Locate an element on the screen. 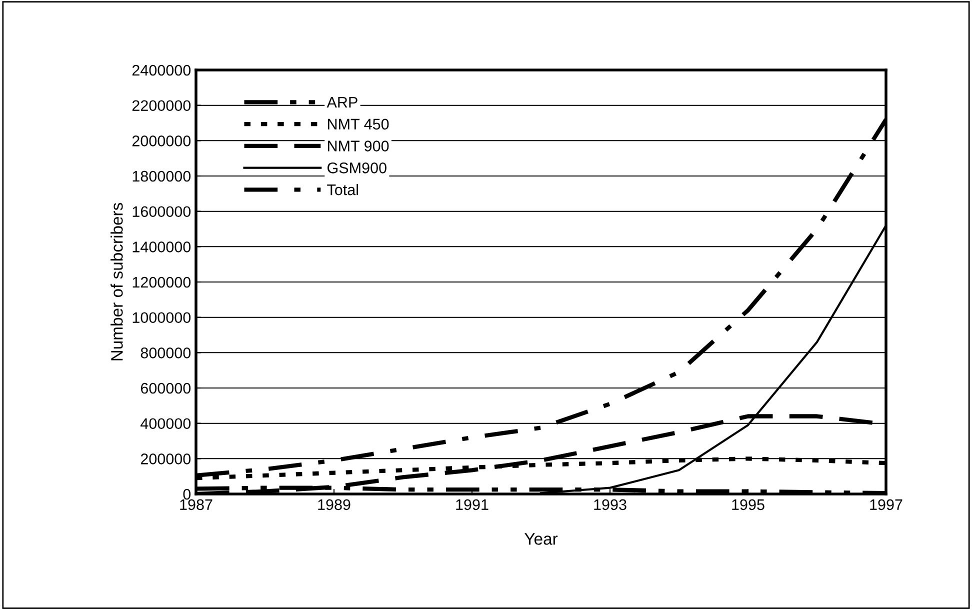 This screenshot has height=610, width=972. legend-label: ARP is located at coordinates (342, 102).